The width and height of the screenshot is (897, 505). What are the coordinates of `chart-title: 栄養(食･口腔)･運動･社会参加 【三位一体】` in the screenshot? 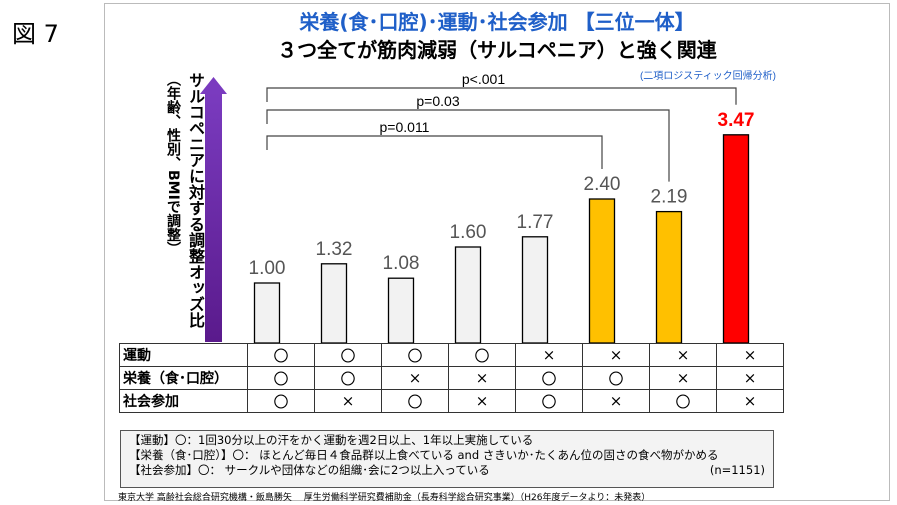 It's located at (497, 22).